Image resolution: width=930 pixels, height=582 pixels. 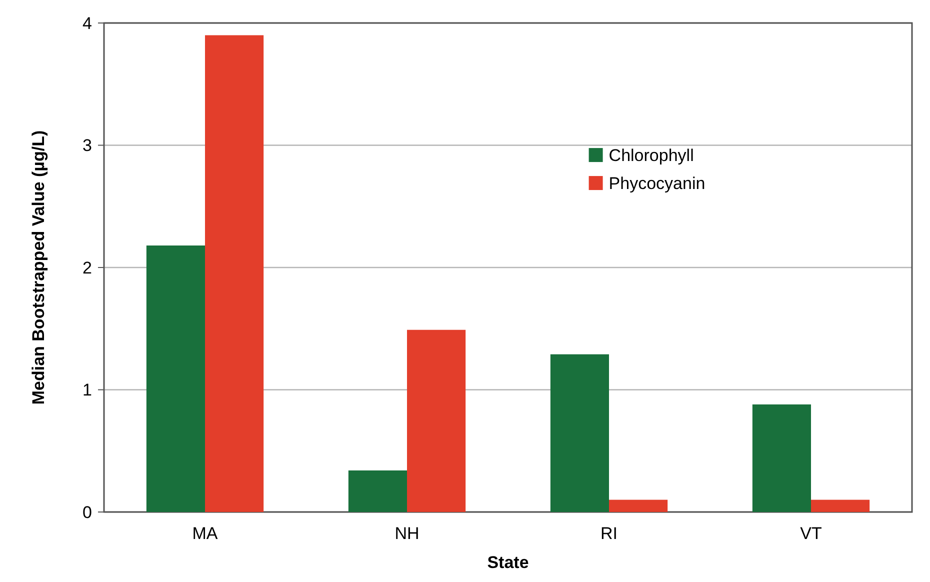 I want to click on x-tick-label: NH, so click(x=407, y=533).